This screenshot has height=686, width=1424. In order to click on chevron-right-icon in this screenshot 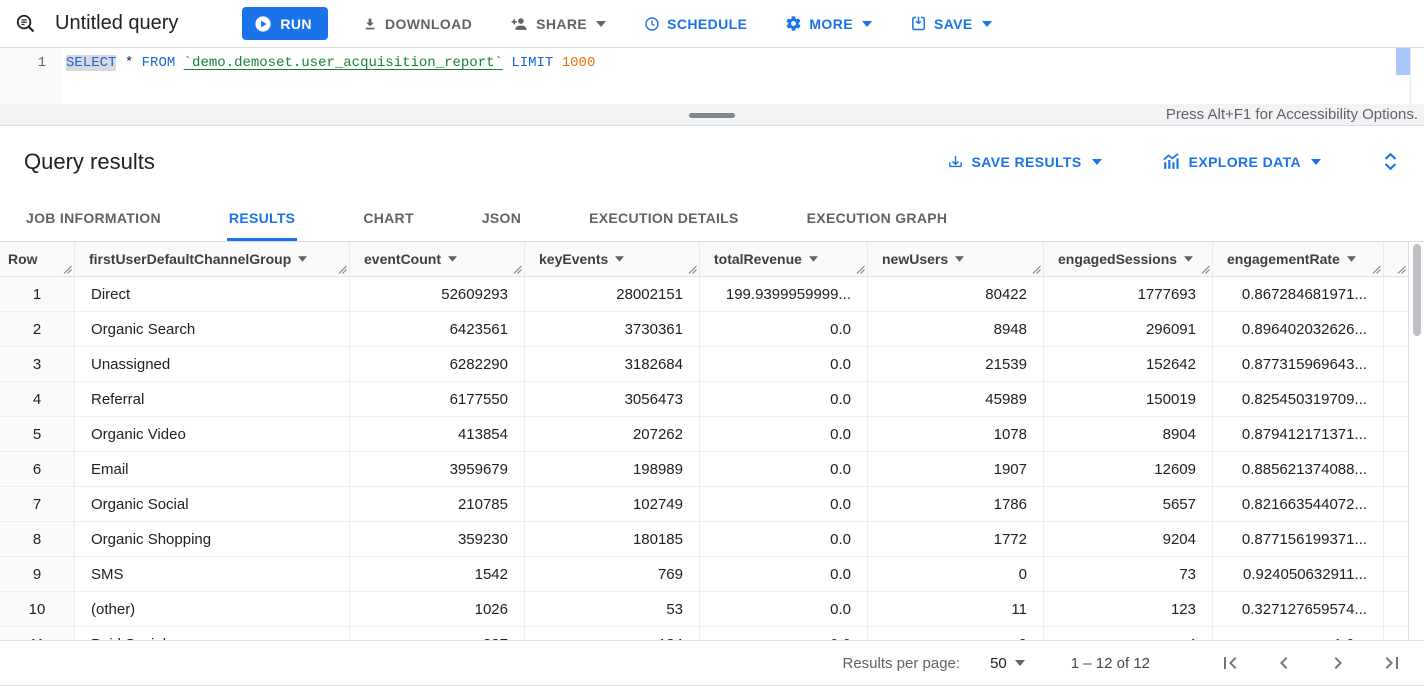, I will do `click(1338, 663)`.